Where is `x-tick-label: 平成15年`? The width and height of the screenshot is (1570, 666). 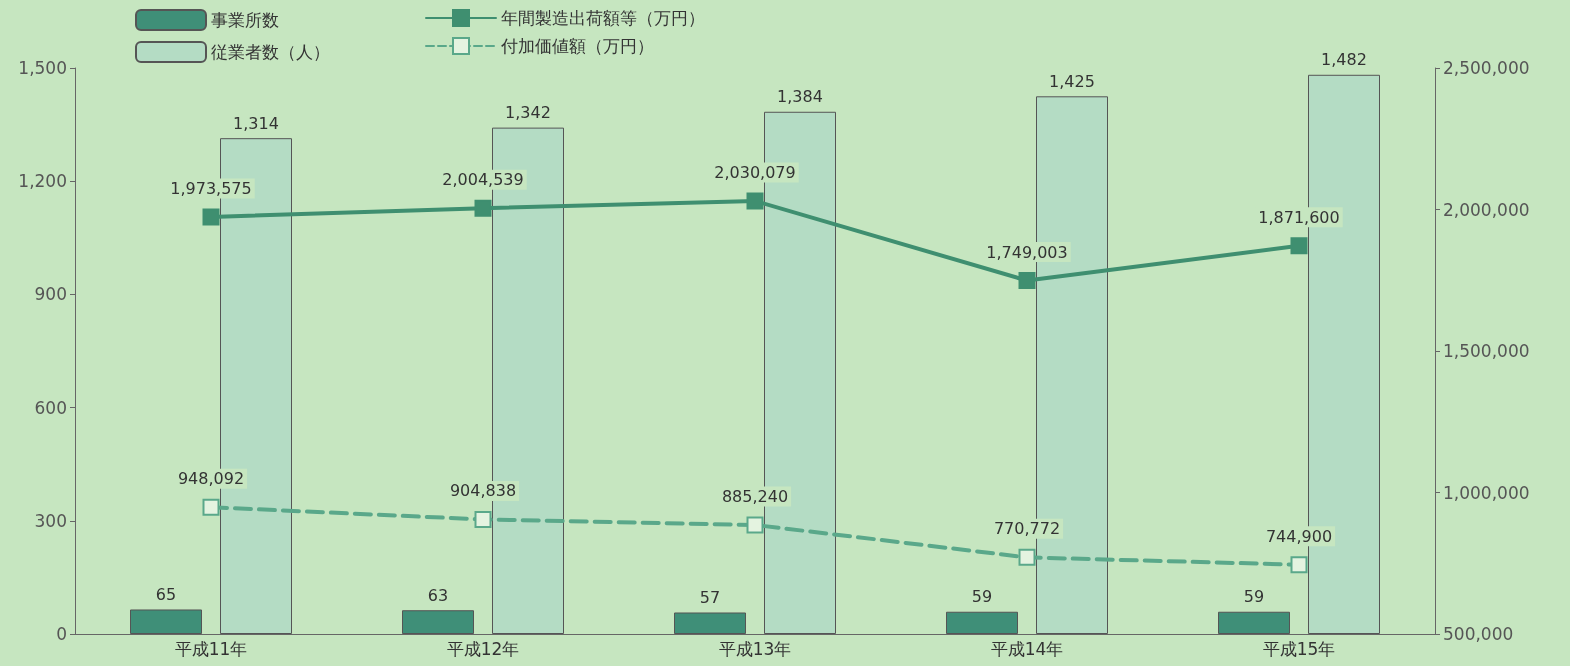
x-tick-label: 平成15年 is located at coordinates (1299, 648).